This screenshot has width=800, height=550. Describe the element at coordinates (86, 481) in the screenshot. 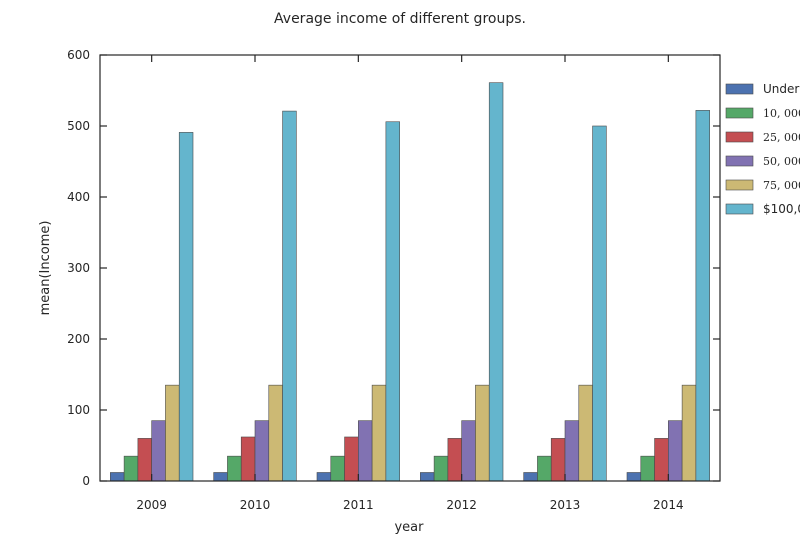

I see `y-tick-label: 0` at that location.